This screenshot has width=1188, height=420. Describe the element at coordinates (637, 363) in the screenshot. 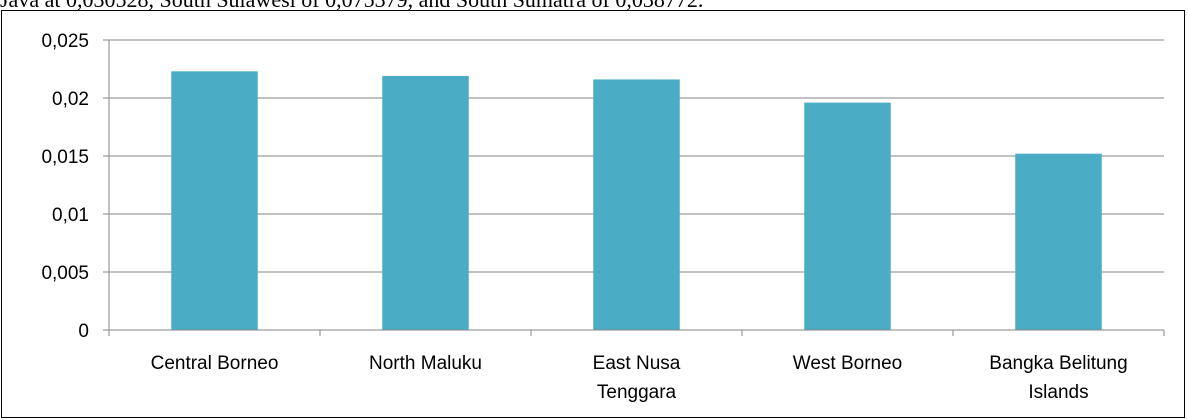

I see `x-tick-label-line: East Nusa` at that location.